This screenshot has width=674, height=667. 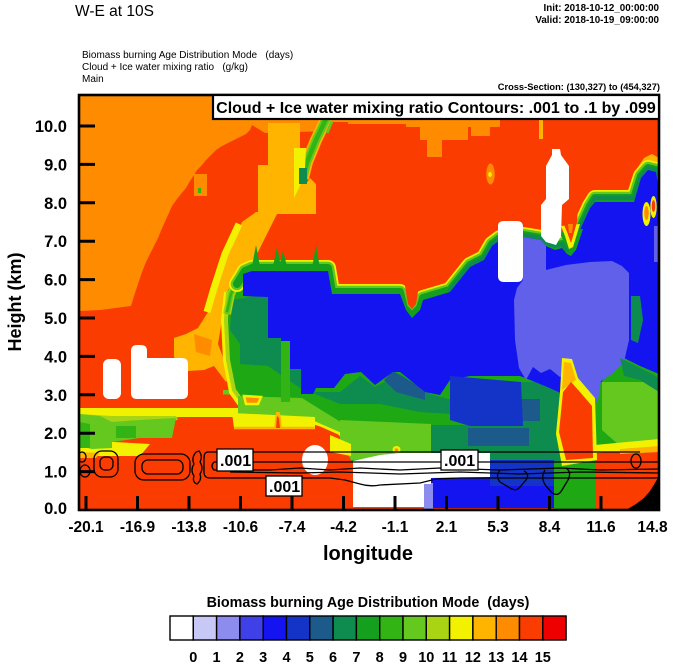 I want to click on svg-text: 11, so click(x=449, y=658).